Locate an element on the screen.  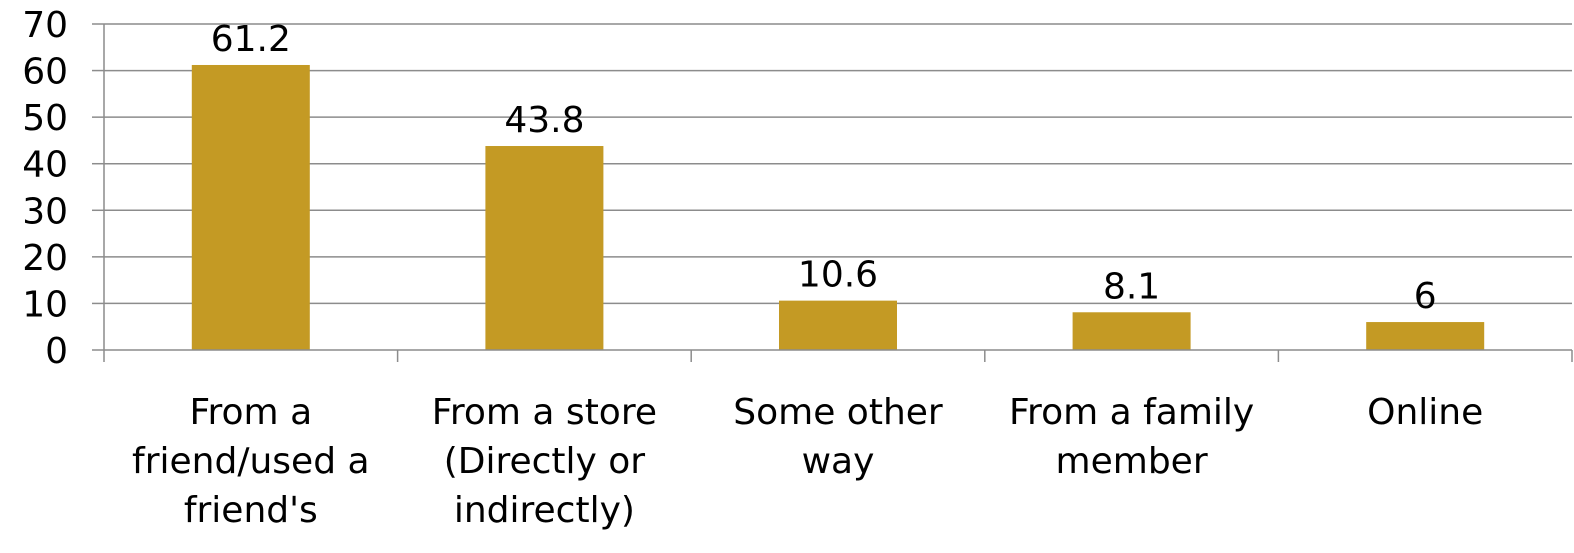
data-label: 43.8 is located at coordinates (544, 120).